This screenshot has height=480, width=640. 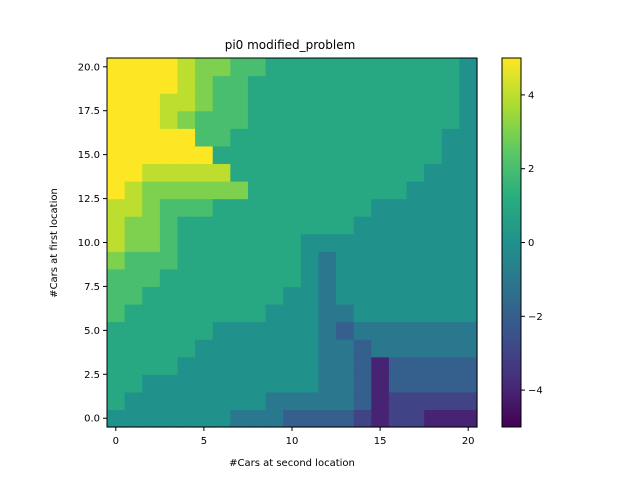 I want to click on x-axis-label: #Cars at second location, so click(x=292, y=463).